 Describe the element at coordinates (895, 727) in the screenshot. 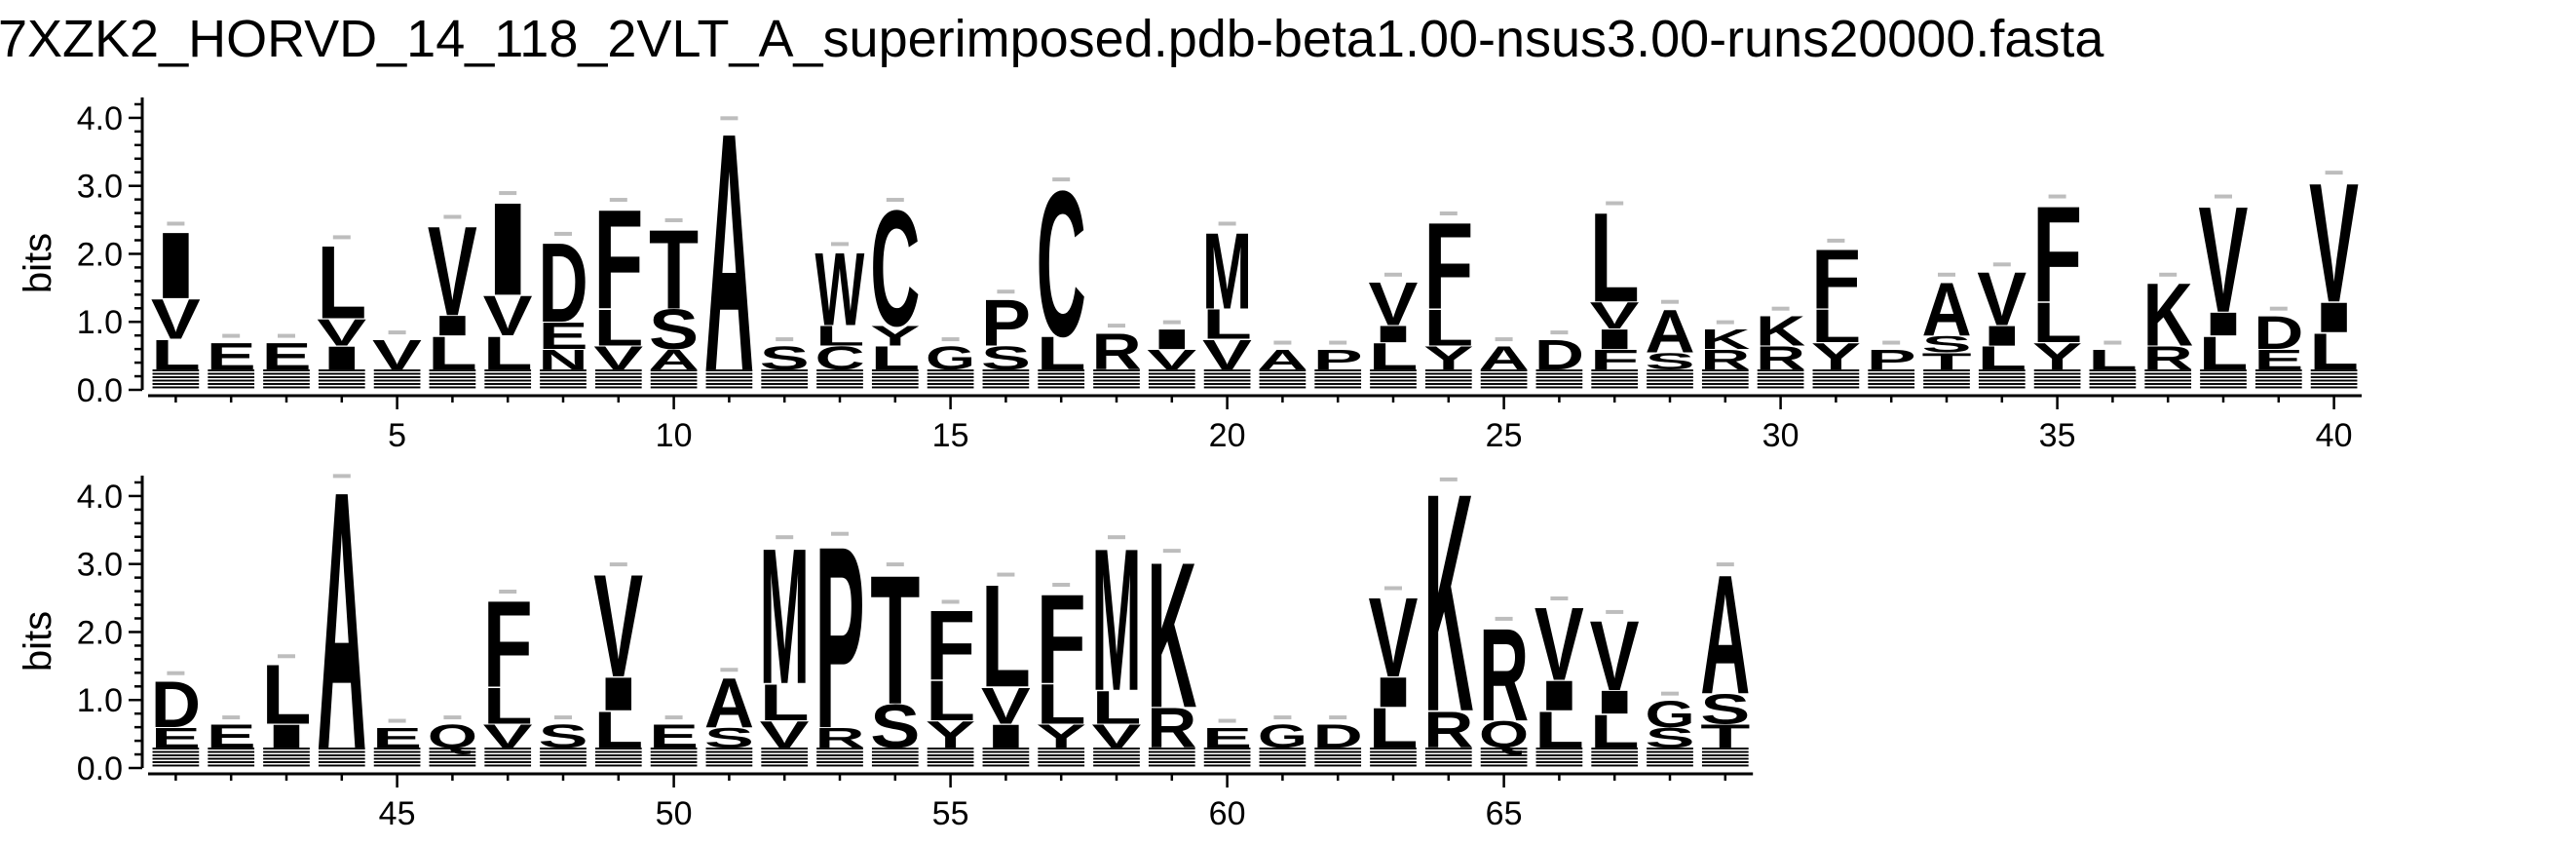

I see `logo-letter: S` at that location.